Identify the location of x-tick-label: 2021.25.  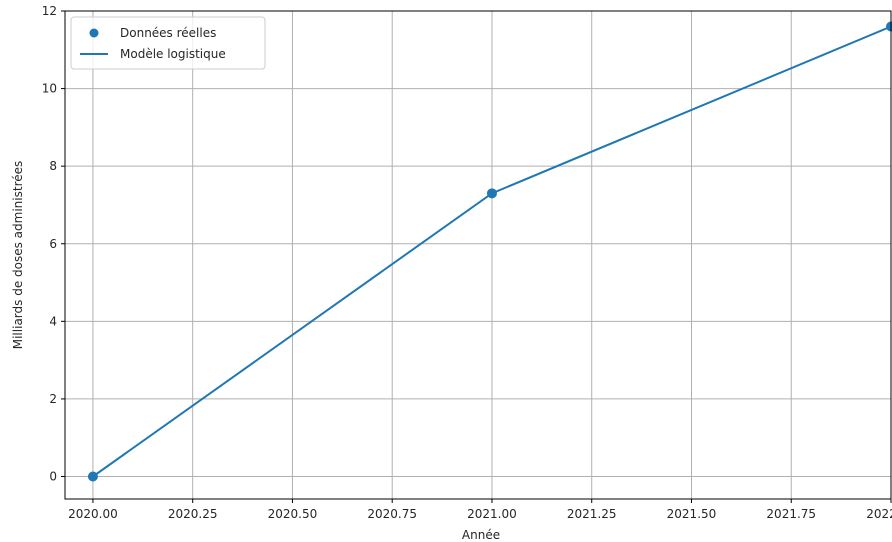
(592, 514).